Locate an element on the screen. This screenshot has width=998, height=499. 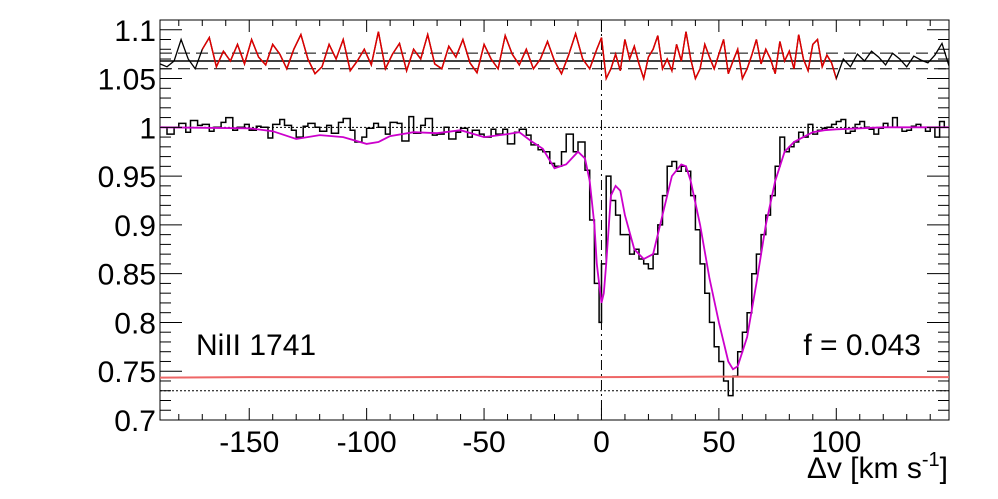
x-axis-label: Δv [km s-1] is located at coordinates (877, 467).